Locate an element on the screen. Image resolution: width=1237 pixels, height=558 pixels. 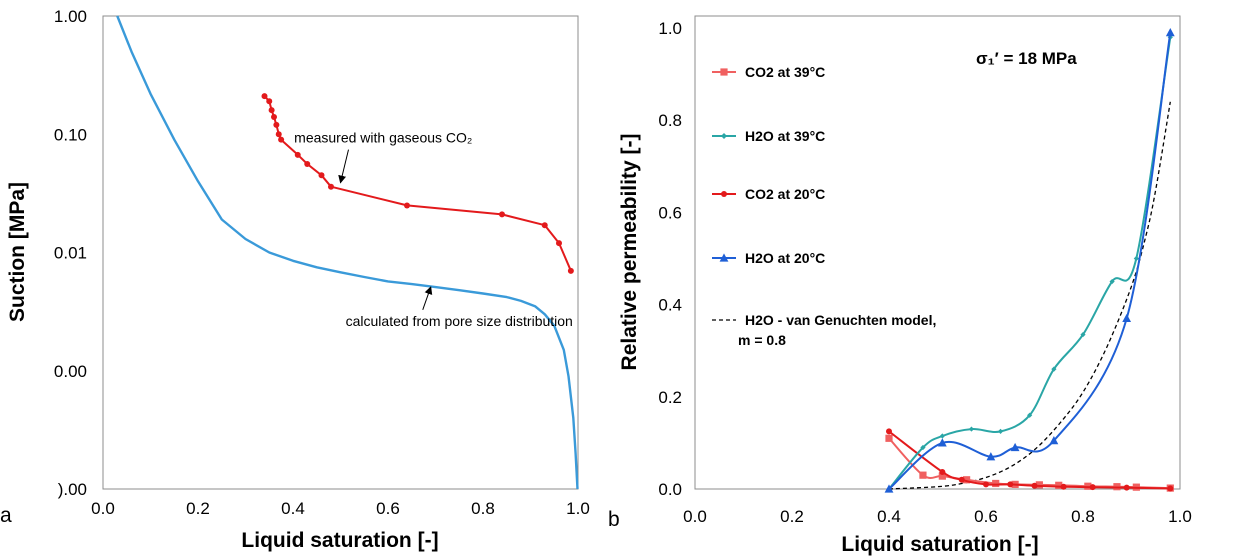
legend-label: H2O at 20°C is located at coordinates (785, 258).